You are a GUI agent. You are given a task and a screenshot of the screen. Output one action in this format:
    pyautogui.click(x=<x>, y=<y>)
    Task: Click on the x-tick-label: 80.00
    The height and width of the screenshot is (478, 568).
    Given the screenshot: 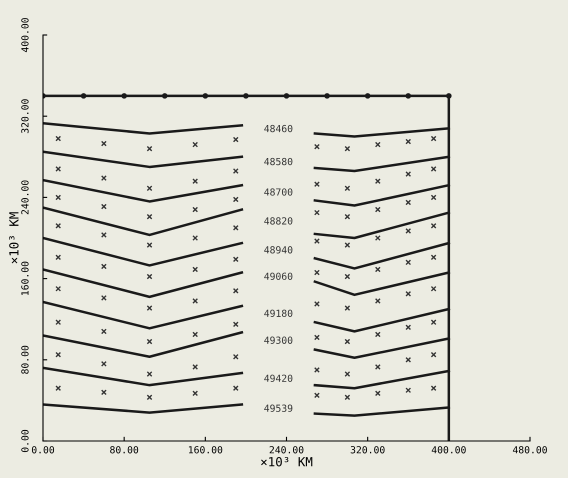 What is the action you would take?
    pyautogui.click(x=124, y=450)
    